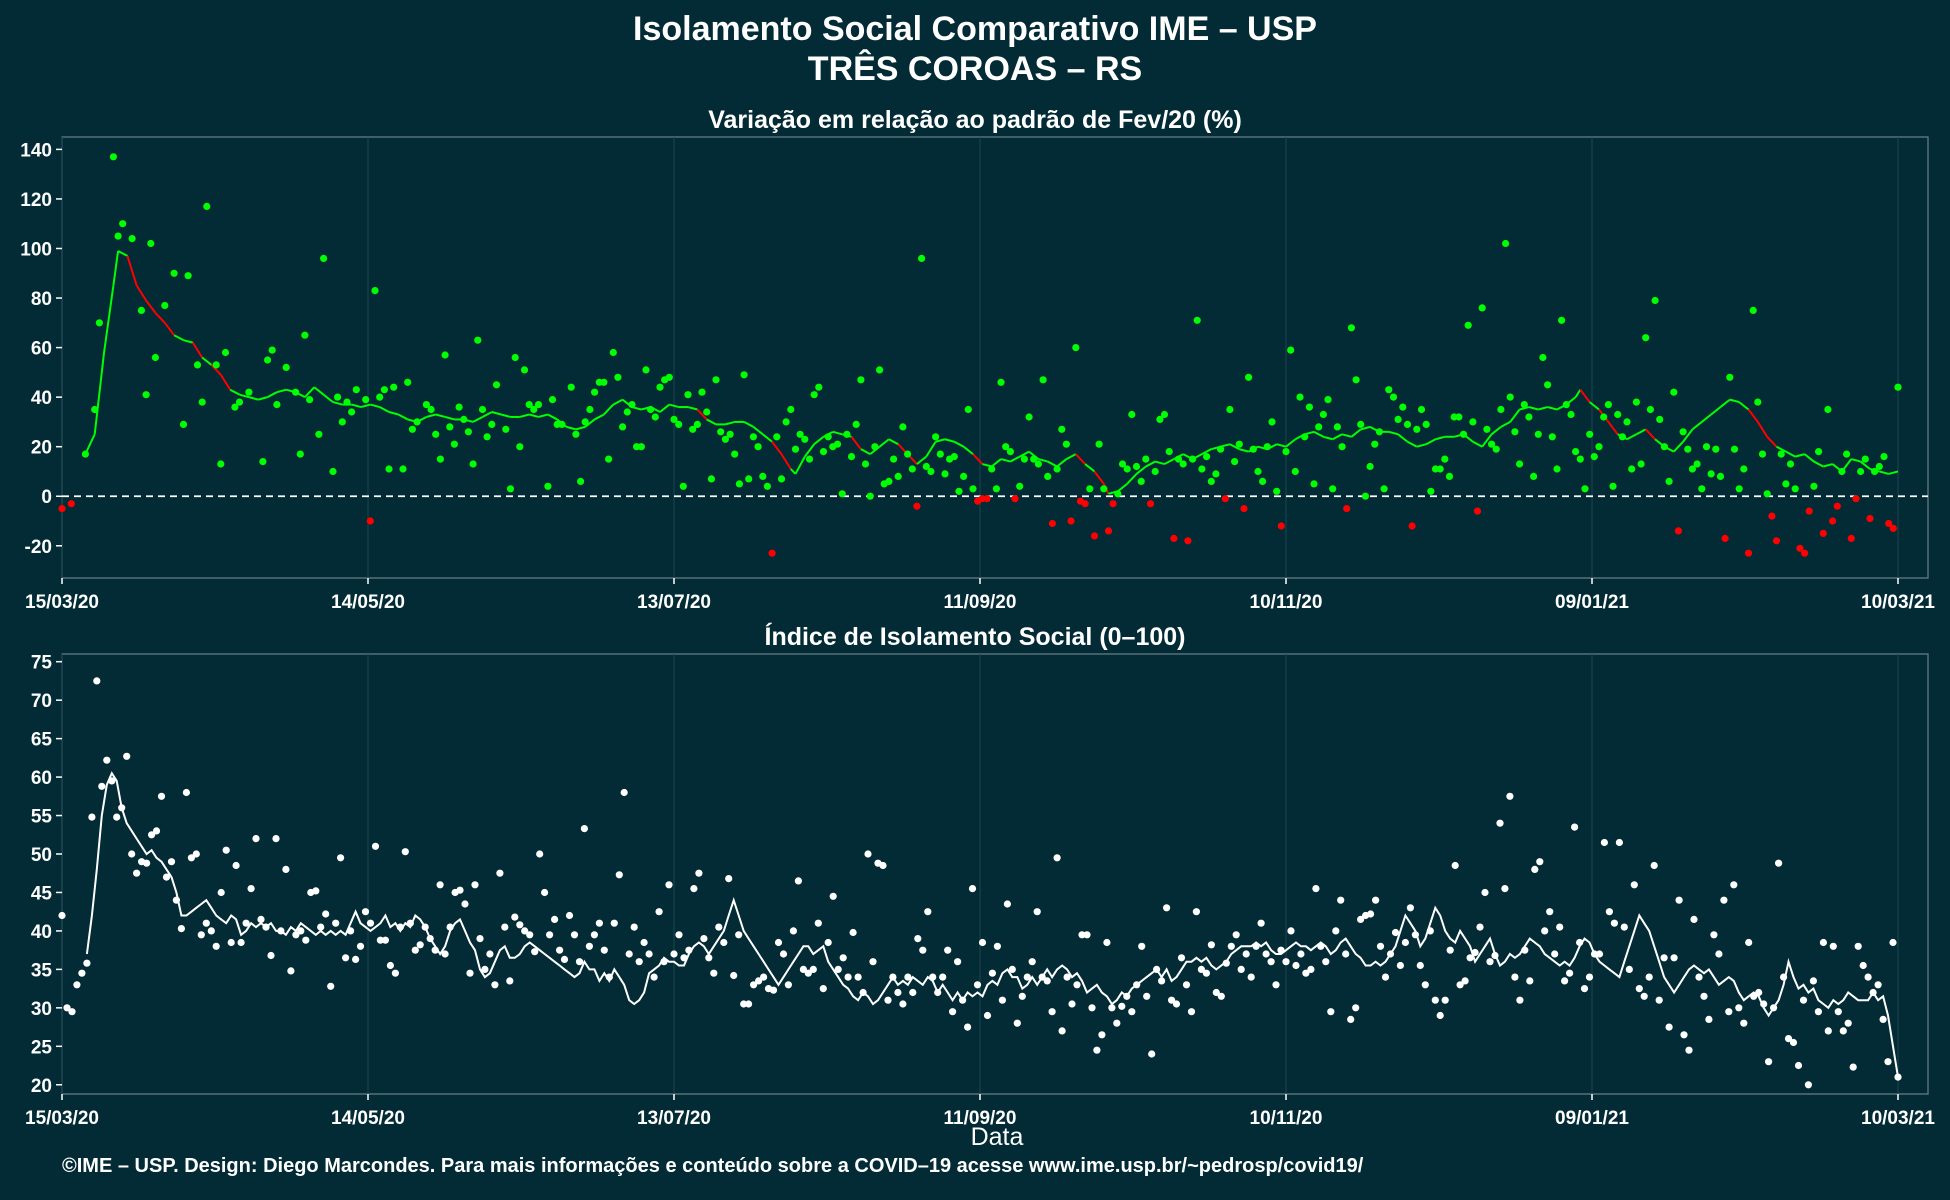  What do you see at coordinates (368, 602) in the screenshot?
I see `variation-x-tick-label: 14/05/20` at bounding box center [368, 602].